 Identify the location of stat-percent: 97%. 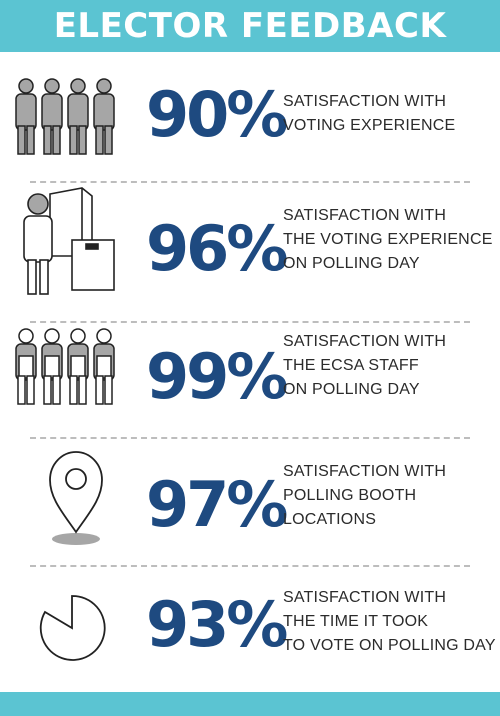
(217, 504).